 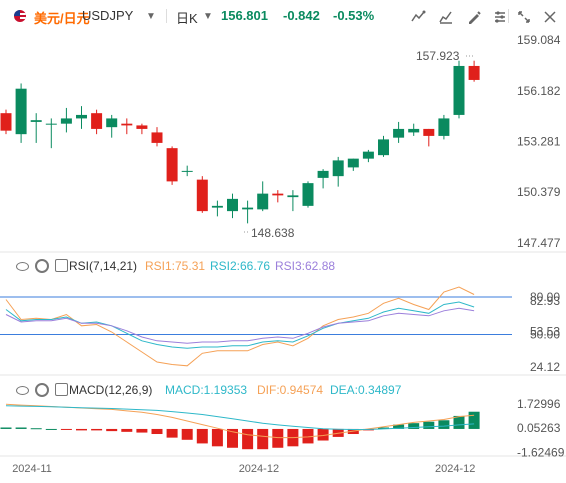 What do you see at coordinates (524, 17) in the screenshot?
I see `expand-icon` at bounding box center [524, 17].